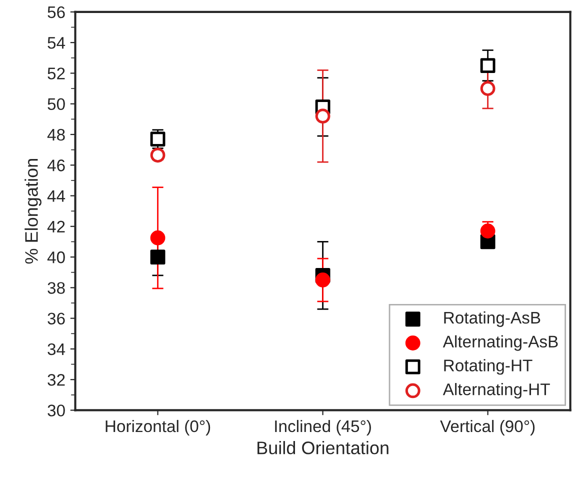 This screenshot has width=579, height=477. What do you see at coordinates (56, 196) in the screenshot?
I see `y-tick-label: 44` at bounding box center [56, 196].